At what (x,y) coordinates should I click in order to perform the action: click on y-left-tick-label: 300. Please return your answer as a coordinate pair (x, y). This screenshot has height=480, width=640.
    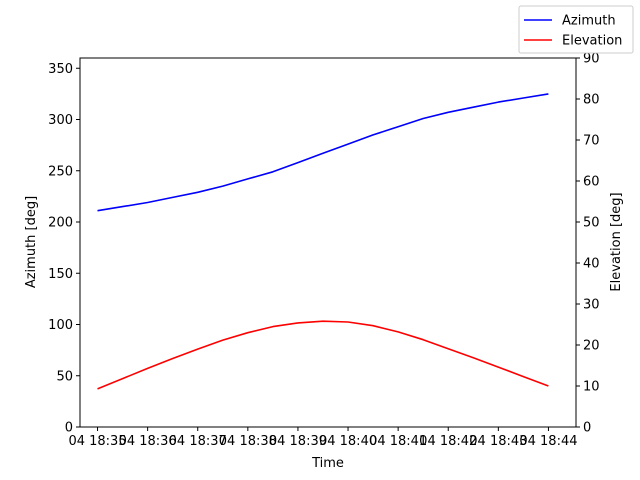
    Looking at the image, I should click on (60, 120).